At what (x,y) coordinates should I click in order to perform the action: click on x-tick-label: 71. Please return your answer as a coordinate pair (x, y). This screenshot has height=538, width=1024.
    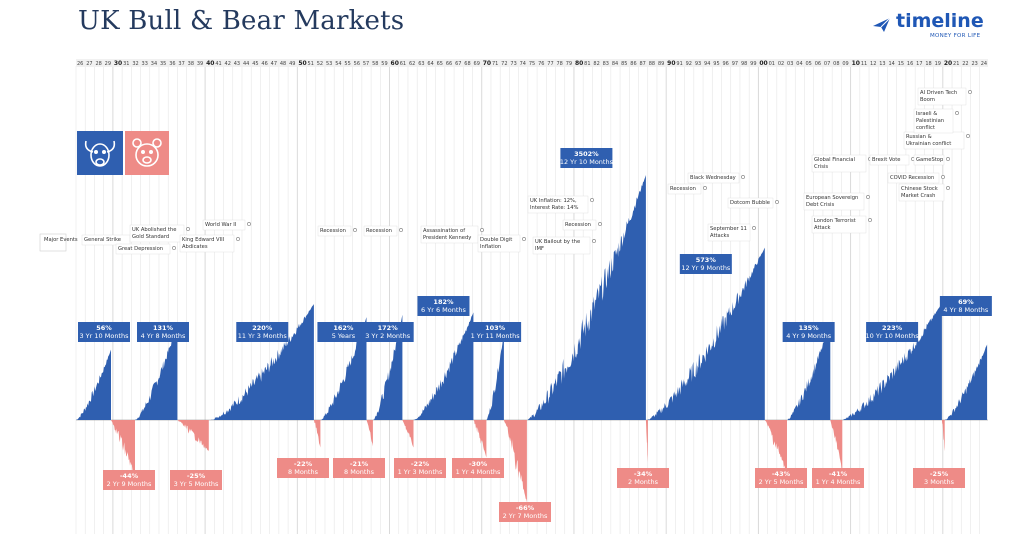
    Looking at the image, I should click on (495, 64).